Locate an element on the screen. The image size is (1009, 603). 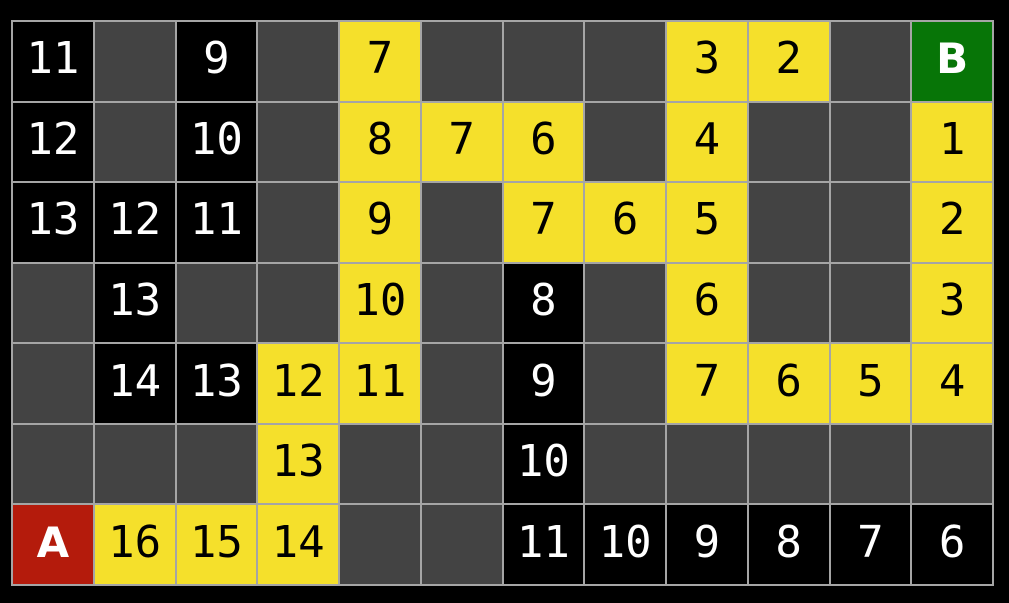
visited-cell: 6 is located at coordinates (952, 544).